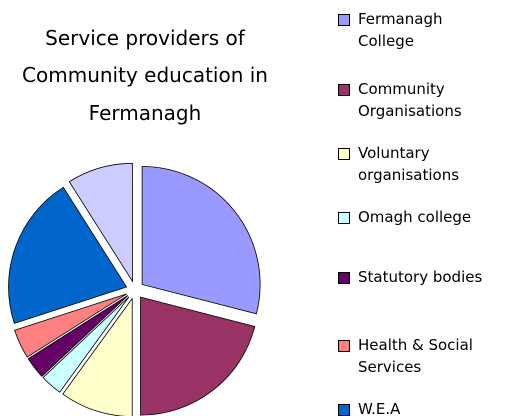  I want to click on chart-title: Community education in, so click(145, 75).